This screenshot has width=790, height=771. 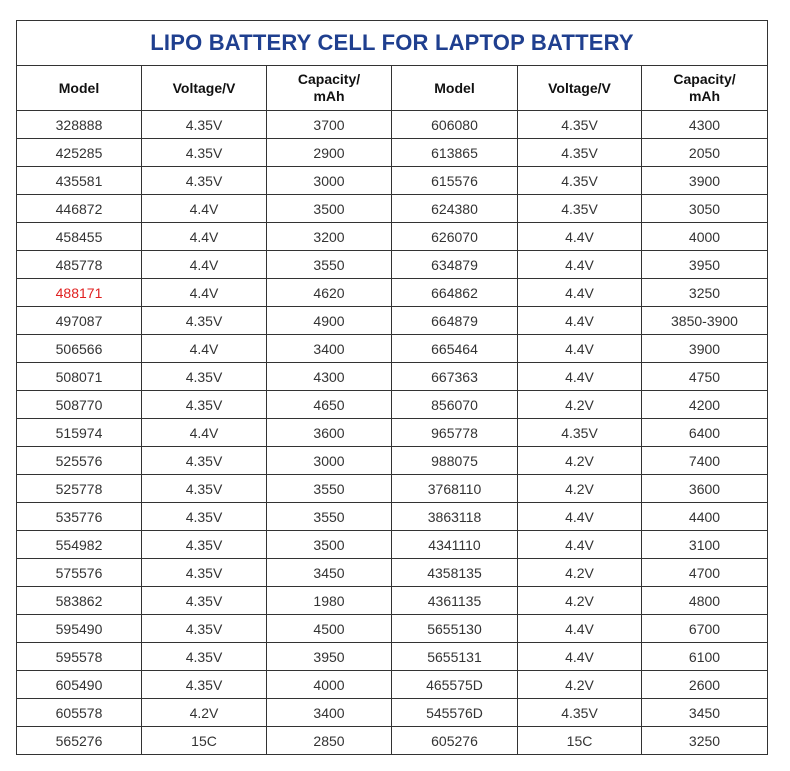 What do you see at coordinates (704, 460) in the screenshot?
I see `cell-capacity-2: 7400` at bounding box center [704, 460].